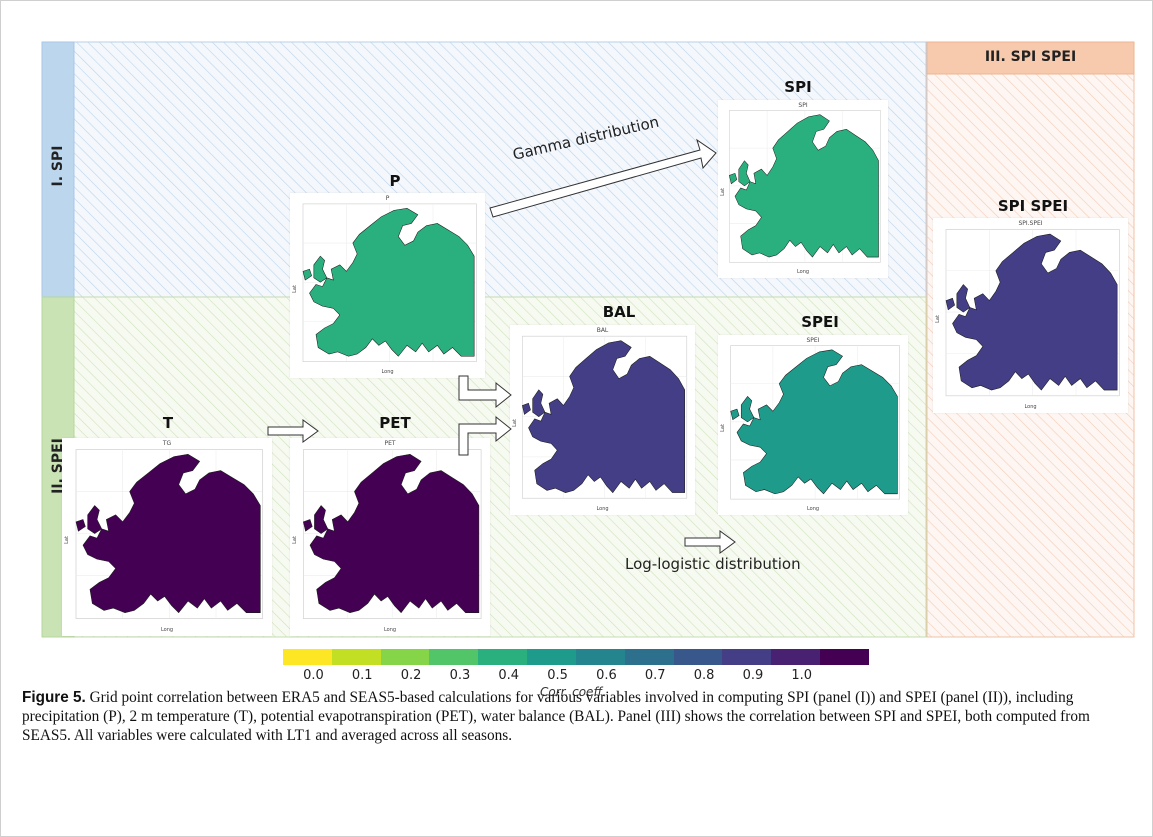  I want to click on map-title-p: P, so click(395, 181).